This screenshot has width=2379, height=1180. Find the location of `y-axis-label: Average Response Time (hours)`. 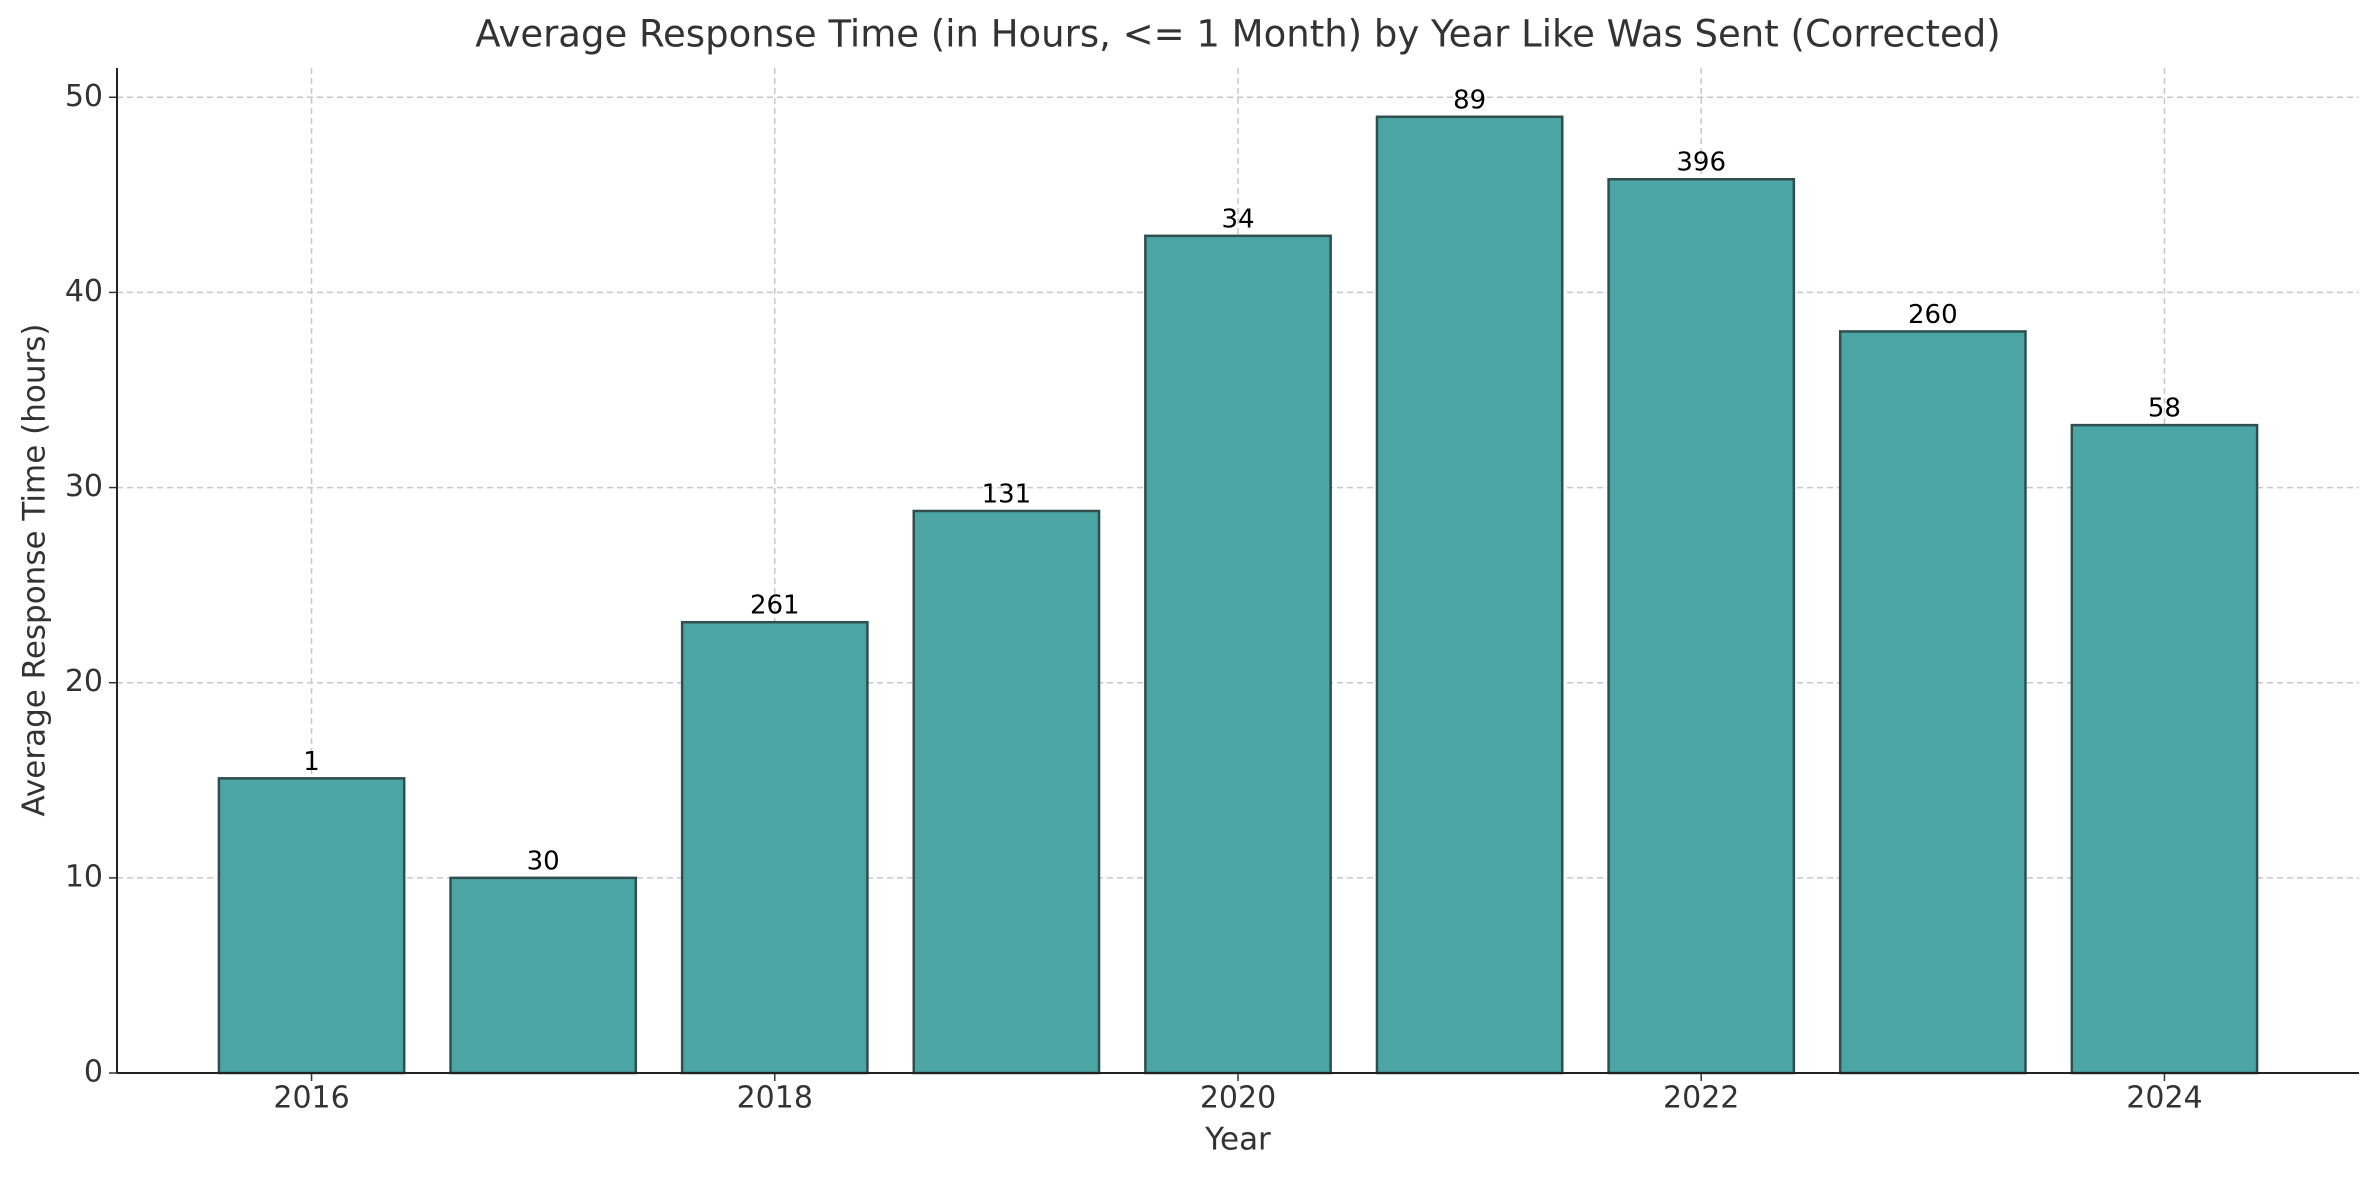

y-axis-label: Average Response Time (hours) is located at coordinates (35, 570).